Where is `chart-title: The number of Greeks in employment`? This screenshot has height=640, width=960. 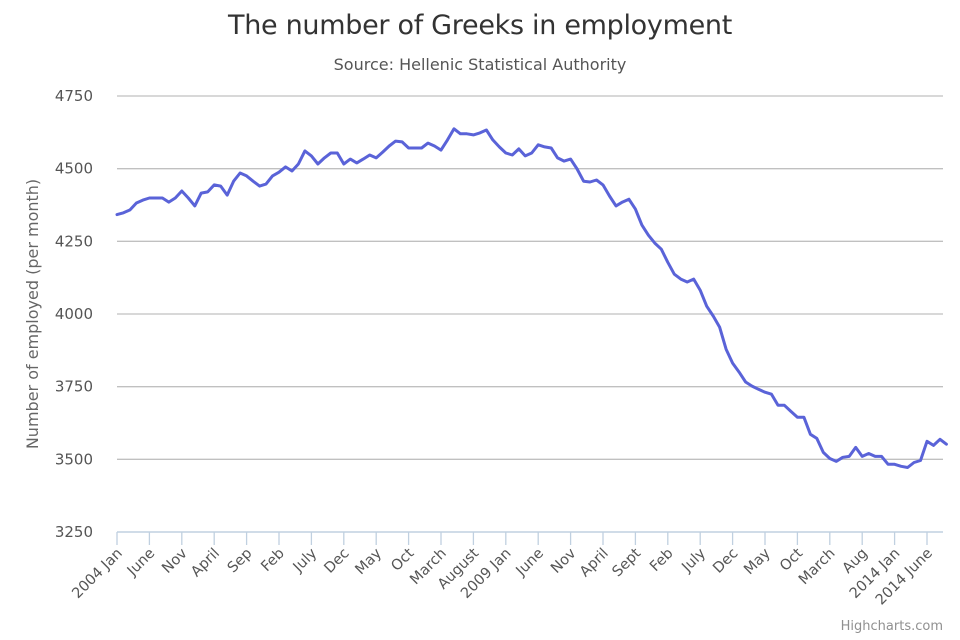 chart-title: The number of Greeks in employment is located at coordinates (480, 25).